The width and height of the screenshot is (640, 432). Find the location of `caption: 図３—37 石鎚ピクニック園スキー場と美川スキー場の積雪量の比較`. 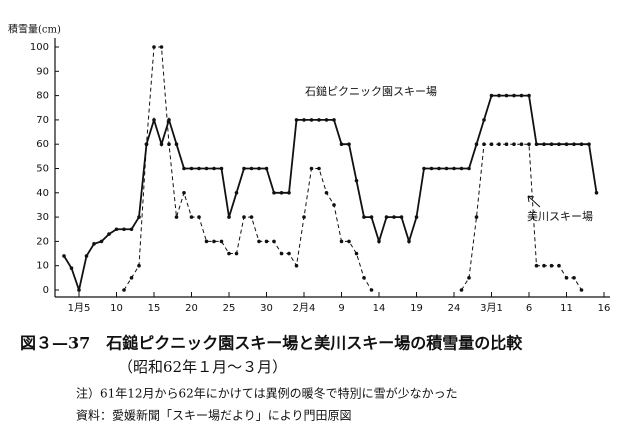

caption: 図３—37 石鎚ピクニック園スキー場と美川スキー場の積雪量の比較 is located at coordinates (271, 343).